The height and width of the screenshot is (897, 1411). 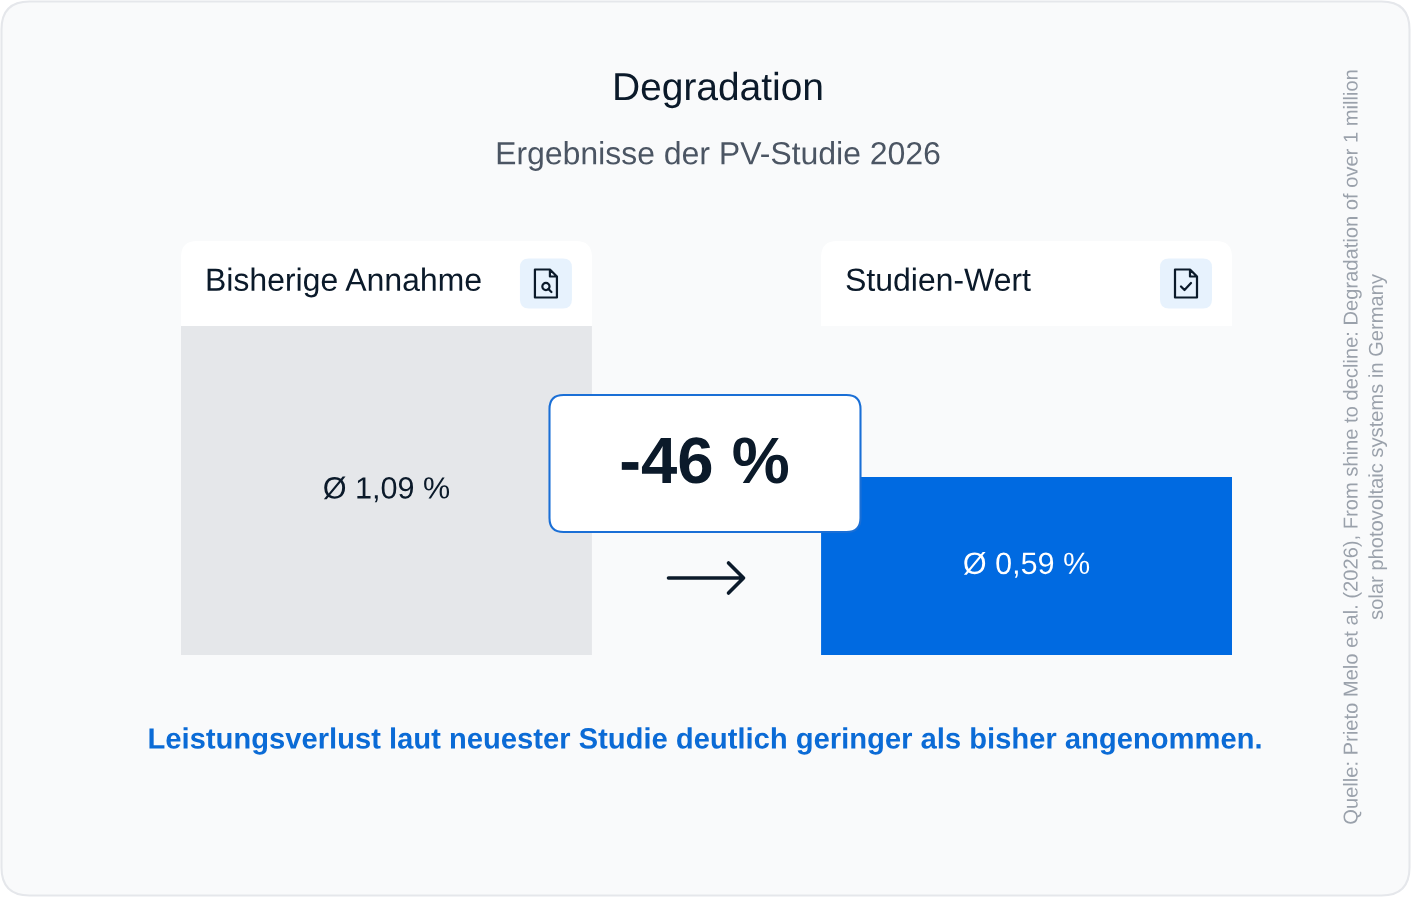 What do you see at coordinates (1365, 447) in the screenshot?
I see `source-note: Quelle: Prieto Melo et al. (2026), From shine to decline: Degradation of over 1 million solar photovoltaic systems in Germany` at bounding box center [1365, 447].